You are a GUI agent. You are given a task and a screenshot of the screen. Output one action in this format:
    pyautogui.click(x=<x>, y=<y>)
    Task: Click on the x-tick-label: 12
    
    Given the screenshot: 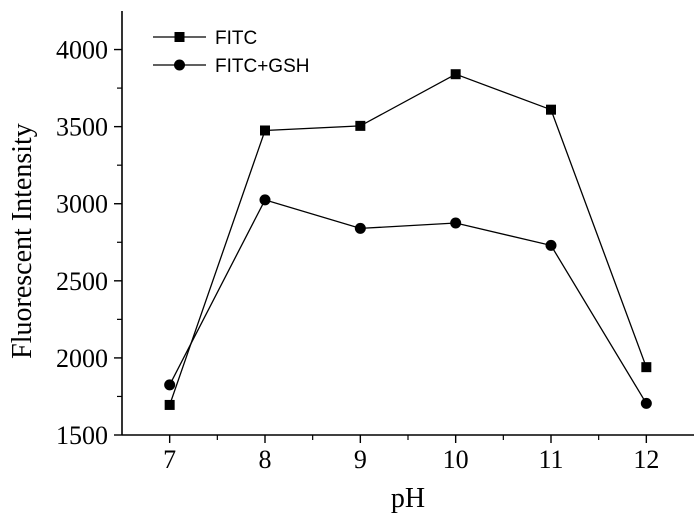 What is the action you would take?
    pyautogui.click(x=646, y=459)
    